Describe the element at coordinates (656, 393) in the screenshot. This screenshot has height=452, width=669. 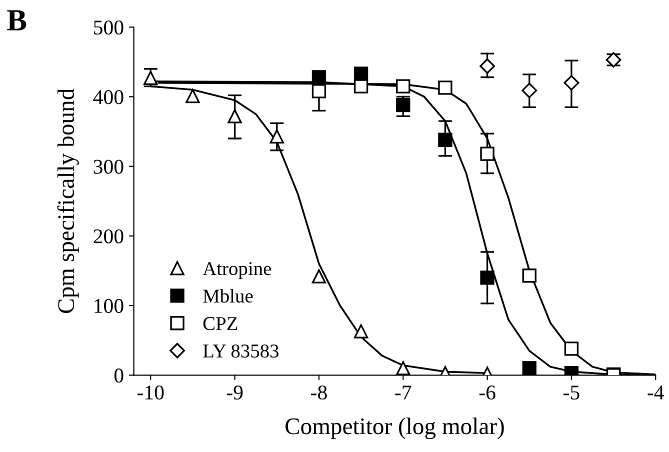
I see `x-tick-label: -4` at that location.